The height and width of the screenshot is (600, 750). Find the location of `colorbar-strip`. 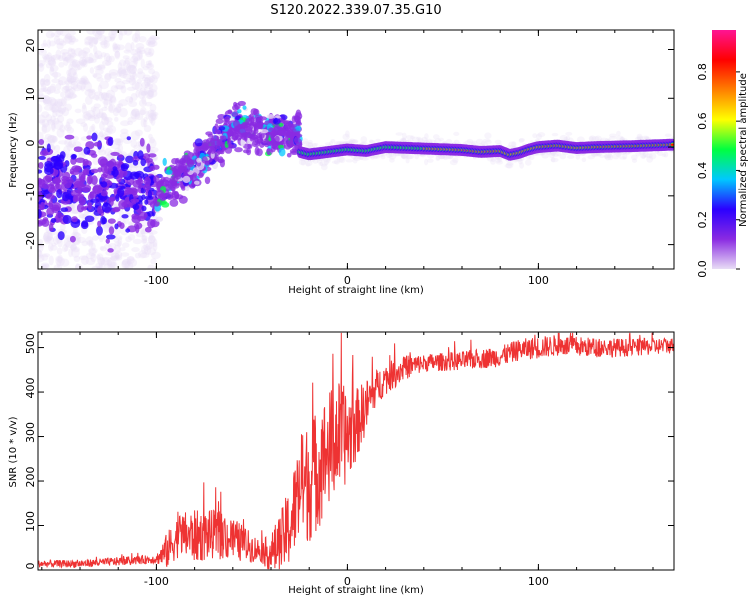

colorbar-strip is located at coordinates (724, 149).